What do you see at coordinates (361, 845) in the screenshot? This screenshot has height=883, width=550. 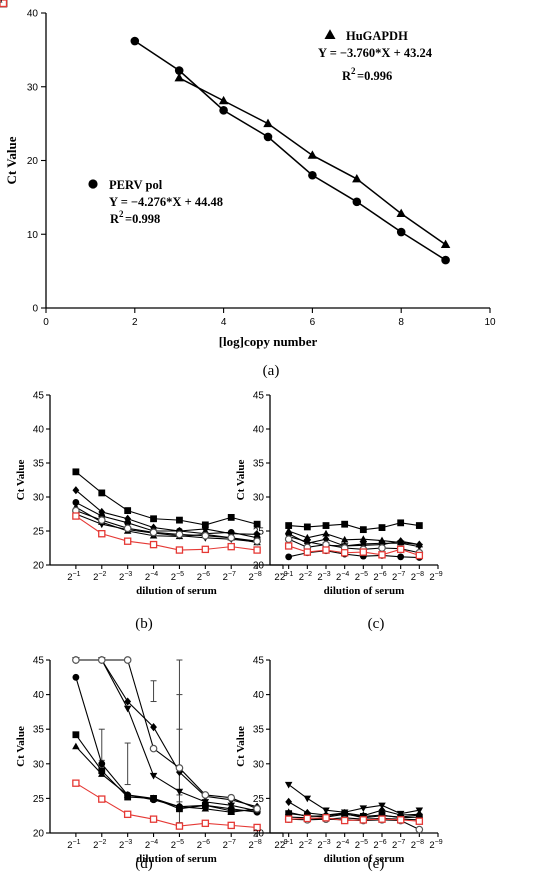 I see `x-tick-label: 2−5` at bounding box center [361, 845].